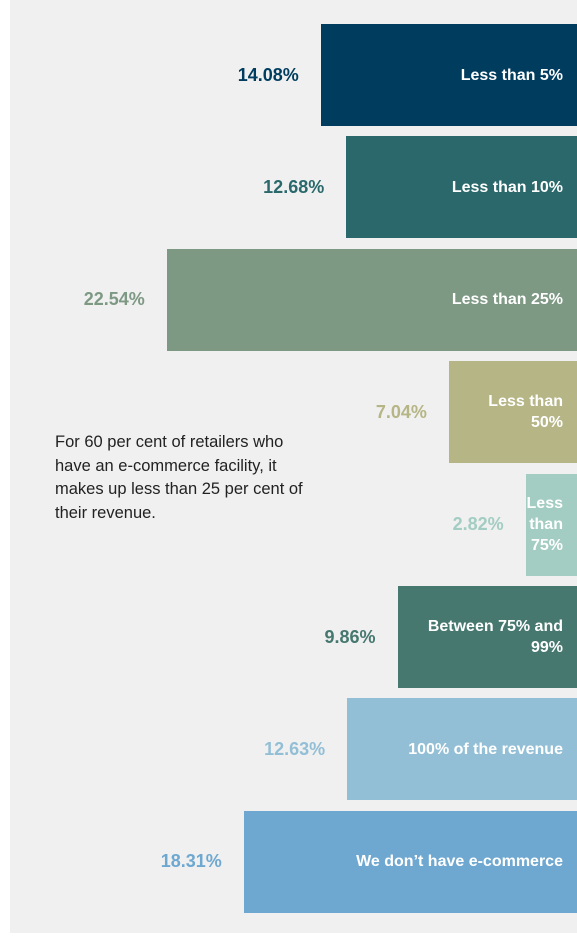 This screenshot has height=950, width=577. Describe the element at coordinates (525, 412) in the screenshot. I see `bar-label: Less than 50%` at that location.